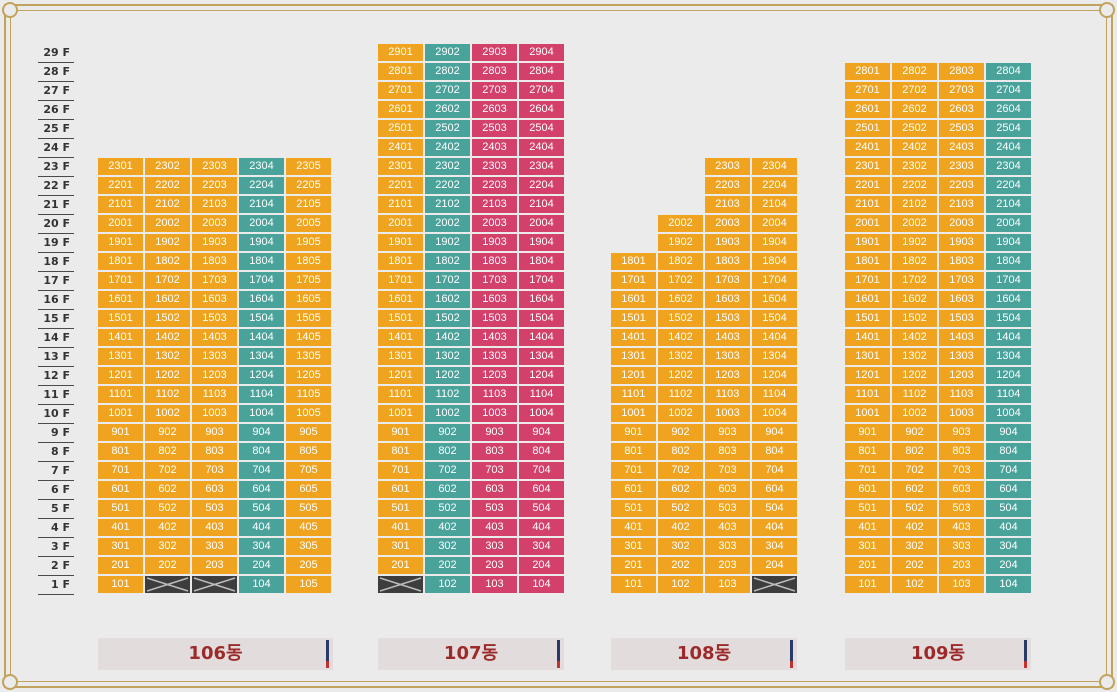 This screenshot has height=692, width=1117. What do you see at coordinates (447, 413) in the screenshot?
I see `unit-cell: 1002` at bounding box center [447, 413].